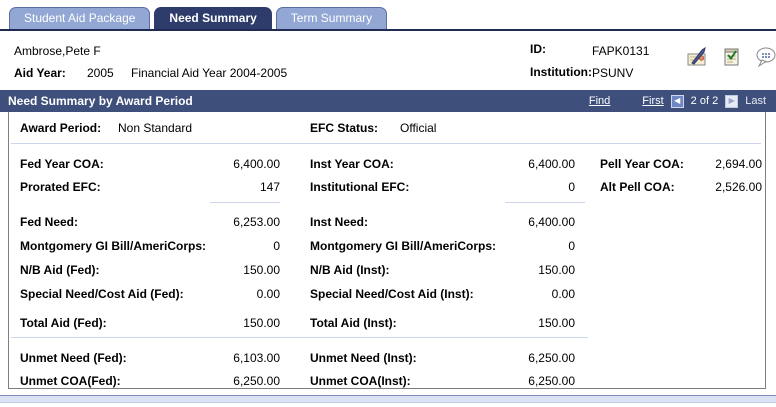 Image resolution: width=776 pixels, height=407 pixels. What do you see at coordinates (100, 101) in the screenshot?
I see `group-box-title: Need Summary by Award Period` at bounding box center [100, 101].